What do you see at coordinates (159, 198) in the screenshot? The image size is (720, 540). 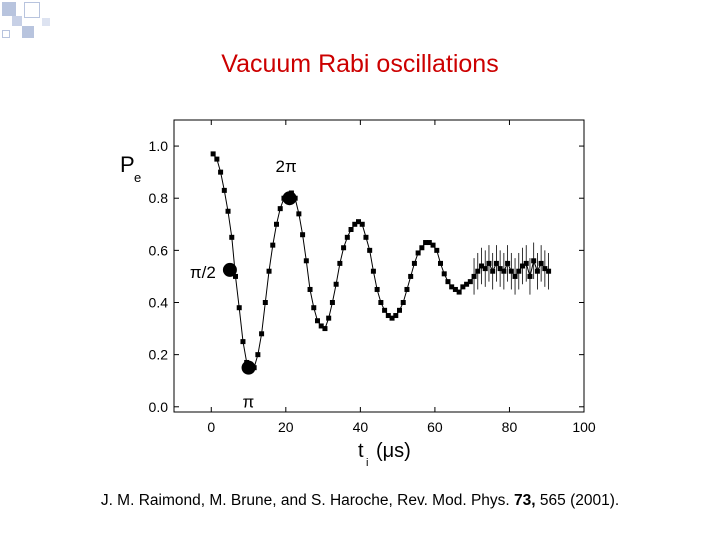 I see `y-tick-label: 0.8` at bounding box center [159, 198].